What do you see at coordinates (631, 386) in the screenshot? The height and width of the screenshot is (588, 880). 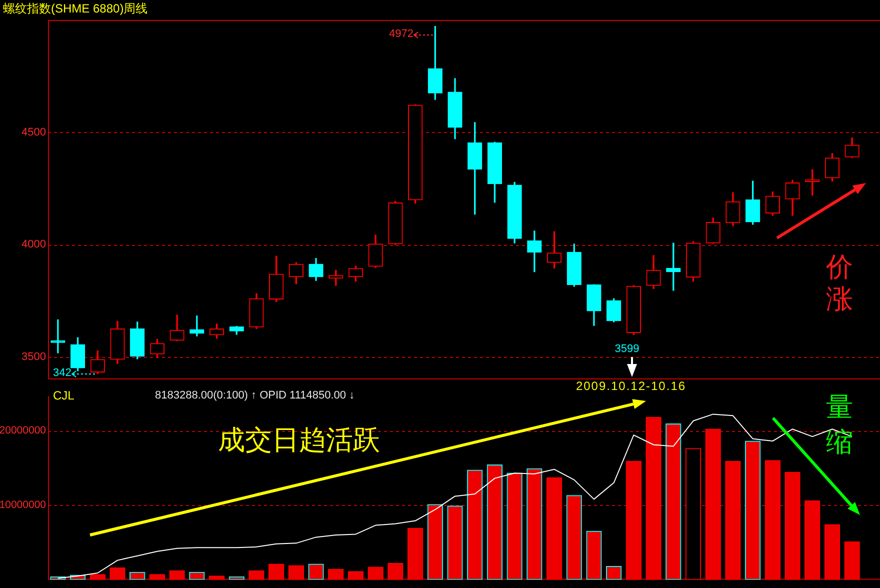 I see `annotation: 2009.10.12-10.16` at bounding box center [631, 386].